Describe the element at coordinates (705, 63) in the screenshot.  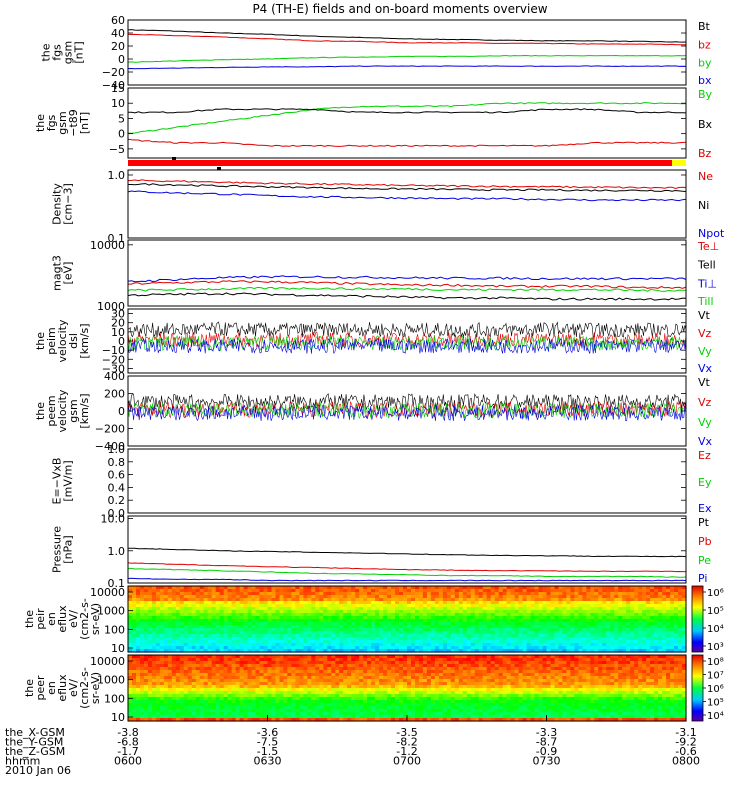
I see `legend-by: by` at that location.